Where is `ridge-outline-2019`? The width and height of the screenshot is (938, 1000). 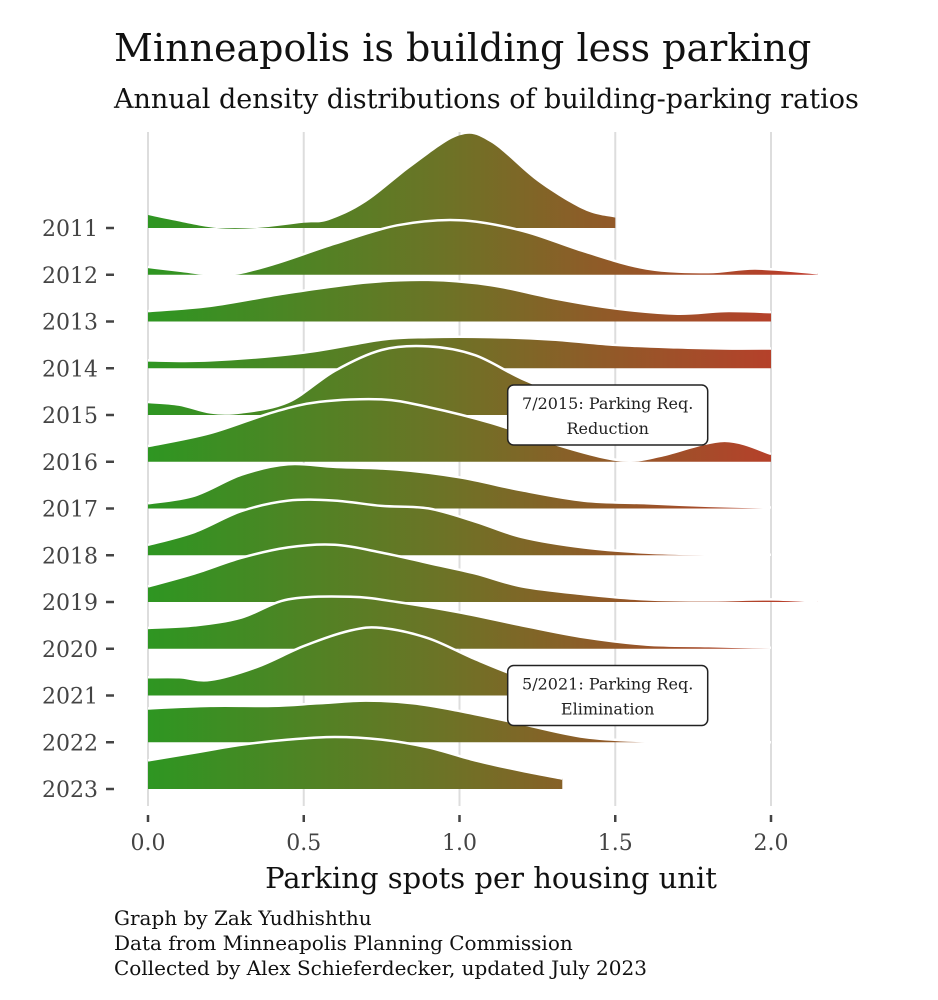 ridge-outline-2019 is located at coordinates (482, 573).